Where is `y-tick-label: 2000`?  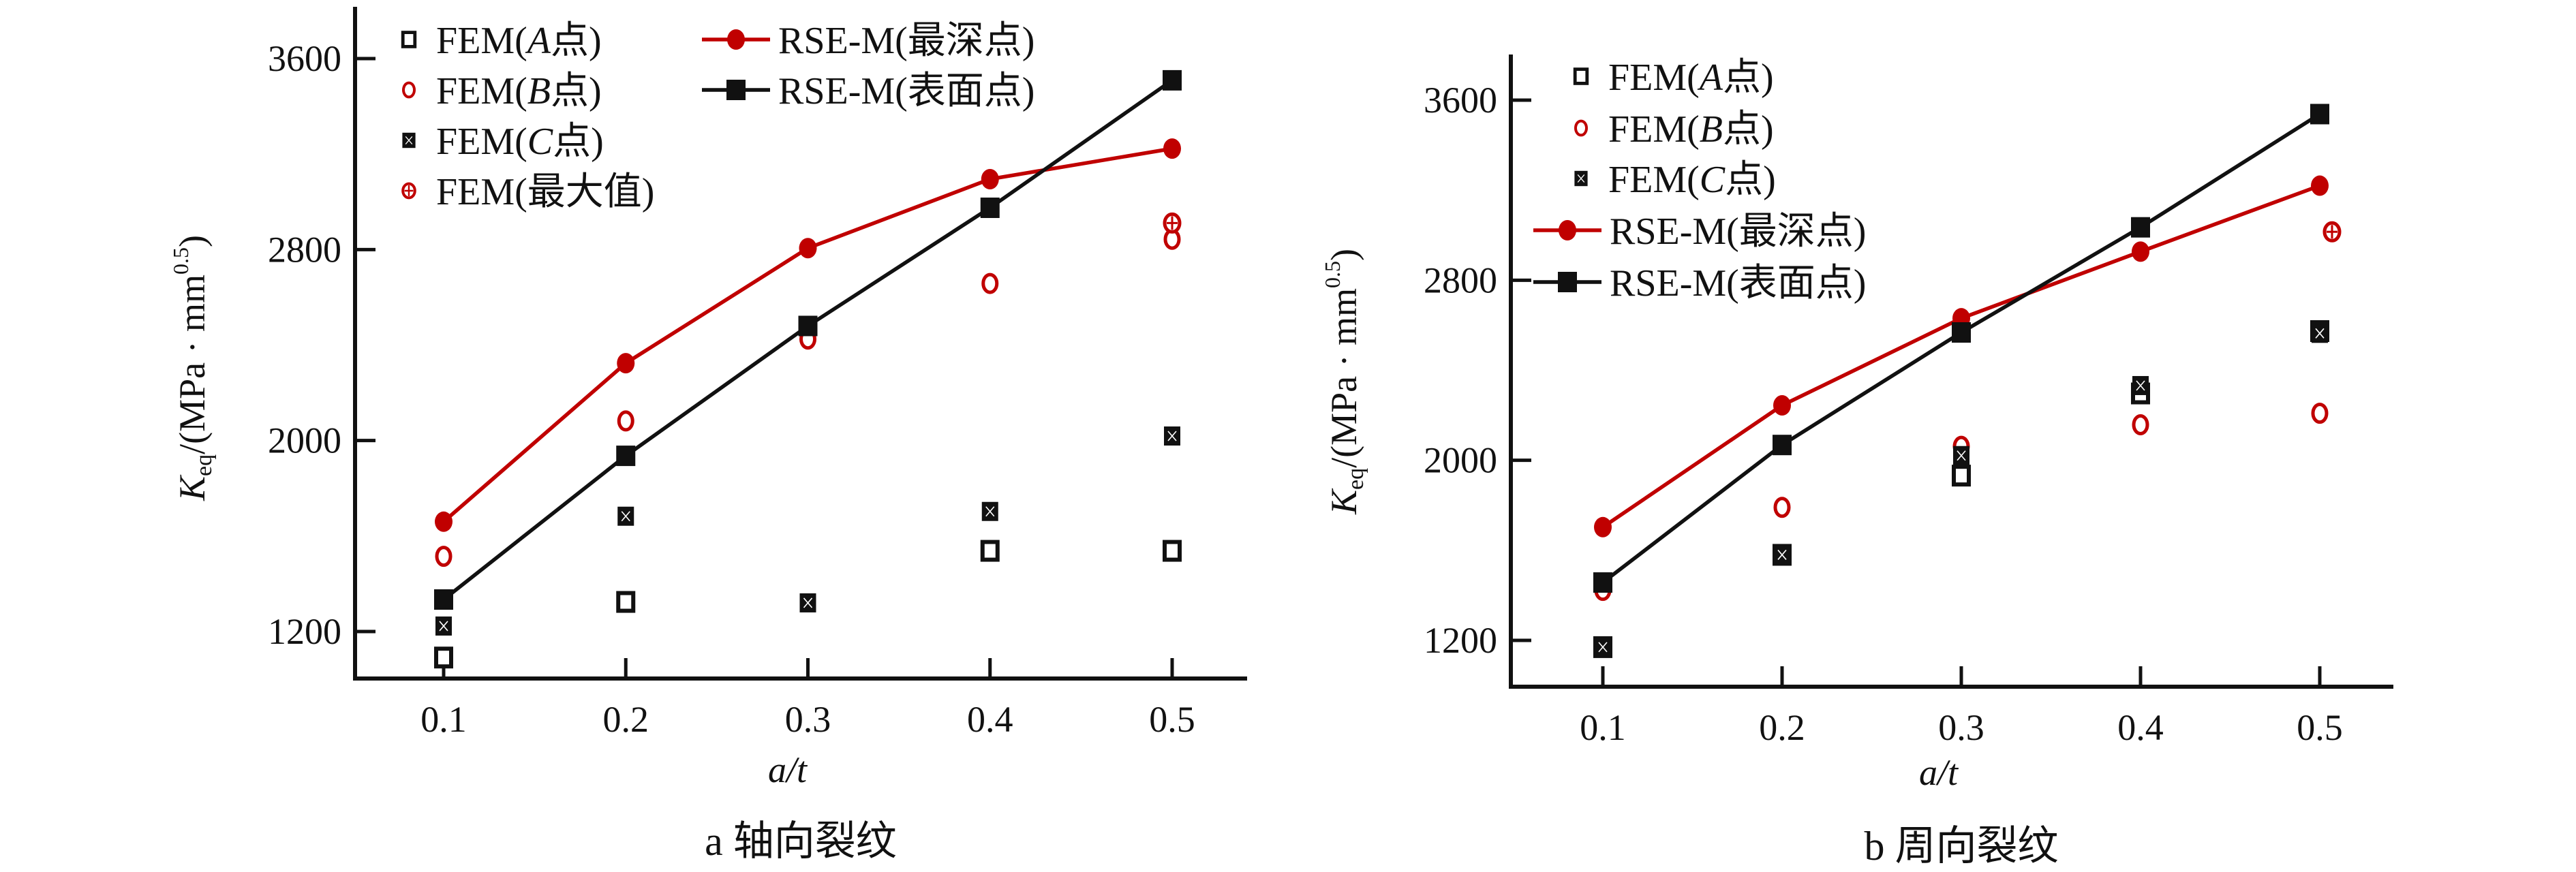 y-tick-label: 2000 is located at coordinates (1460, 461).